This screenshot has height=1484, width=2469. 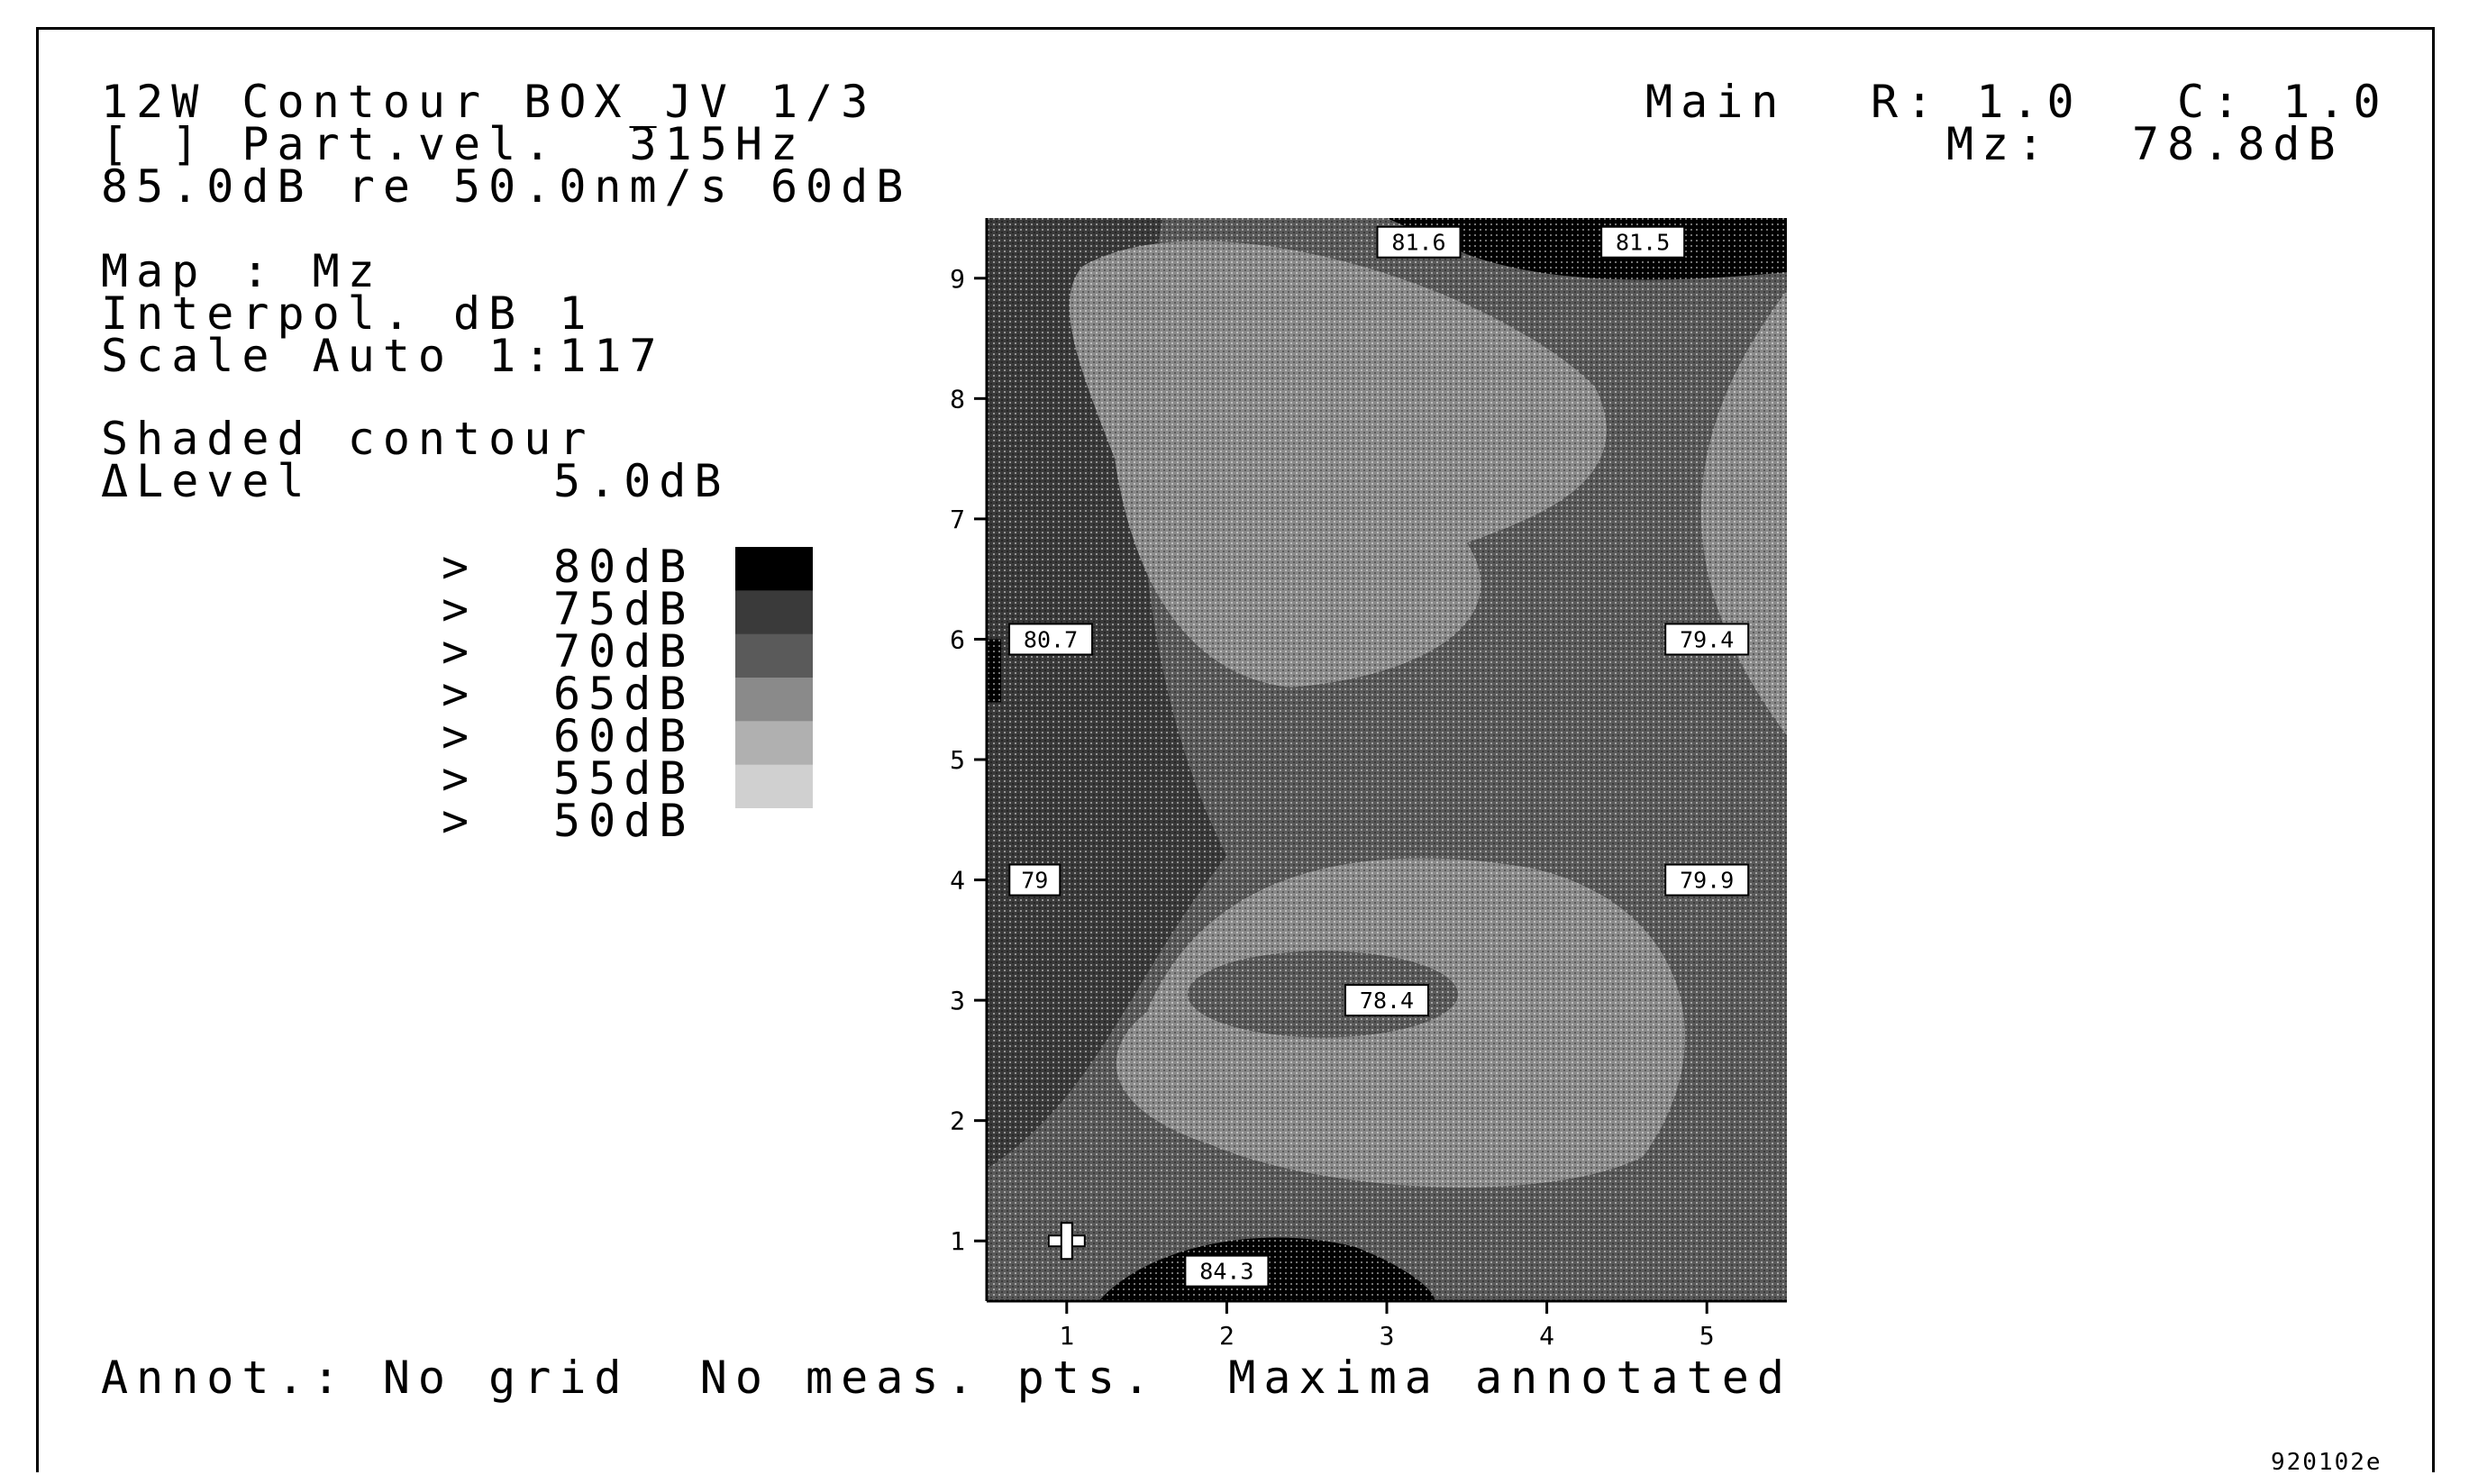 What do you see at coordinates (348, 313) in the screenshot?
I see `interpolation-setting: Interpol. dB 1` at bounding box center [348, 313].